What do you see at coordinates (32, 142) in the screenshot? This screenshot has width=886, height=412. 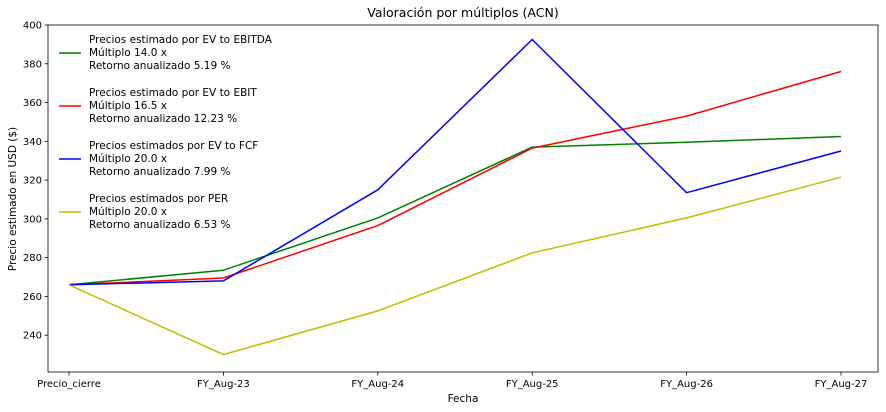 I see `y-tick-label: 340` at bounding box center [32, 142].